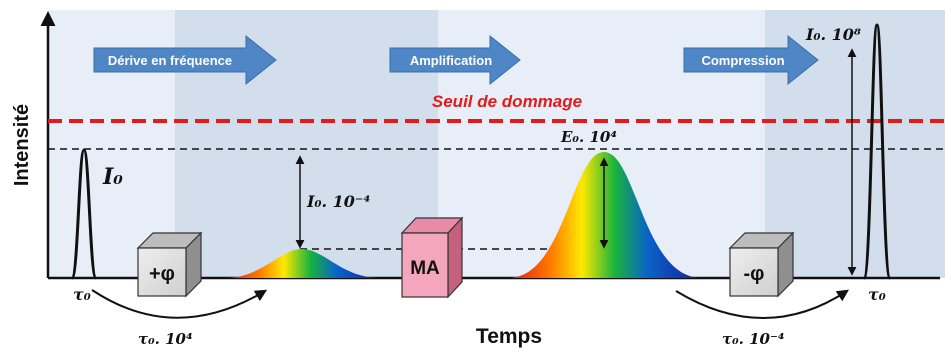 Image resolution: width=945 pixels, height=354 pixels. What do you see at coordinates (302, 263) in the screenshot?
I see `stretched-pulse` at bounding box center [302, 263].